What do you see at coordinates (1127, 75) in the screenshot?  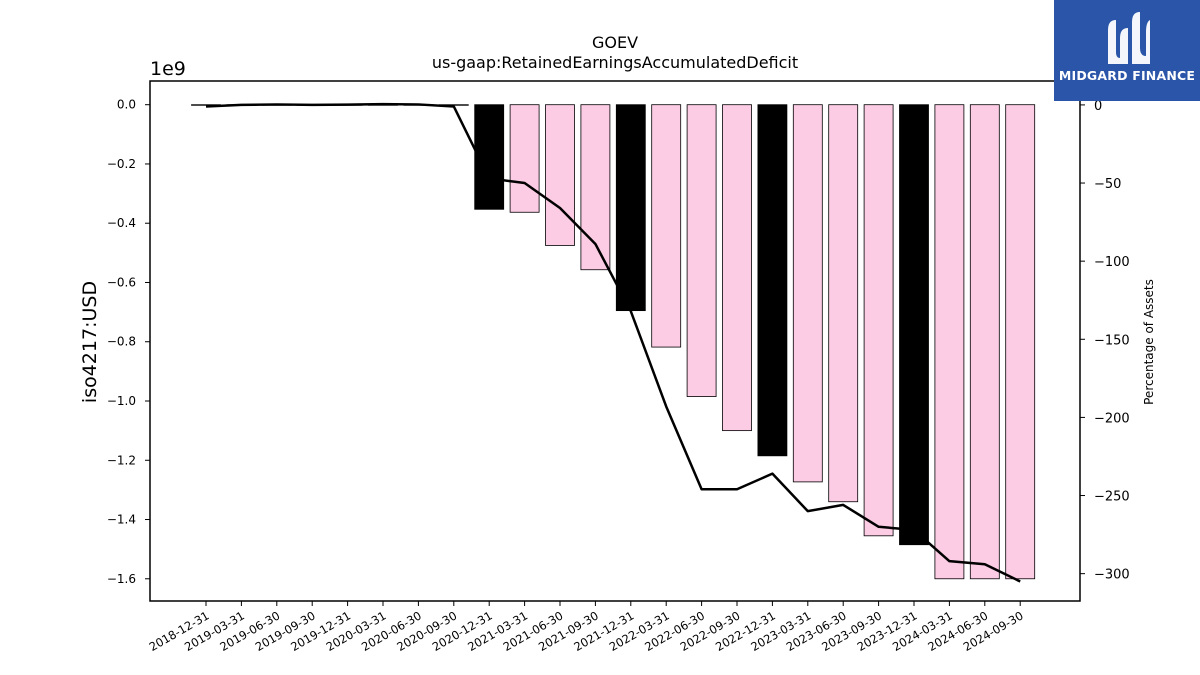 I see `logo-text: MIDGARD FINANCE` at bounding box center [1127, 75].